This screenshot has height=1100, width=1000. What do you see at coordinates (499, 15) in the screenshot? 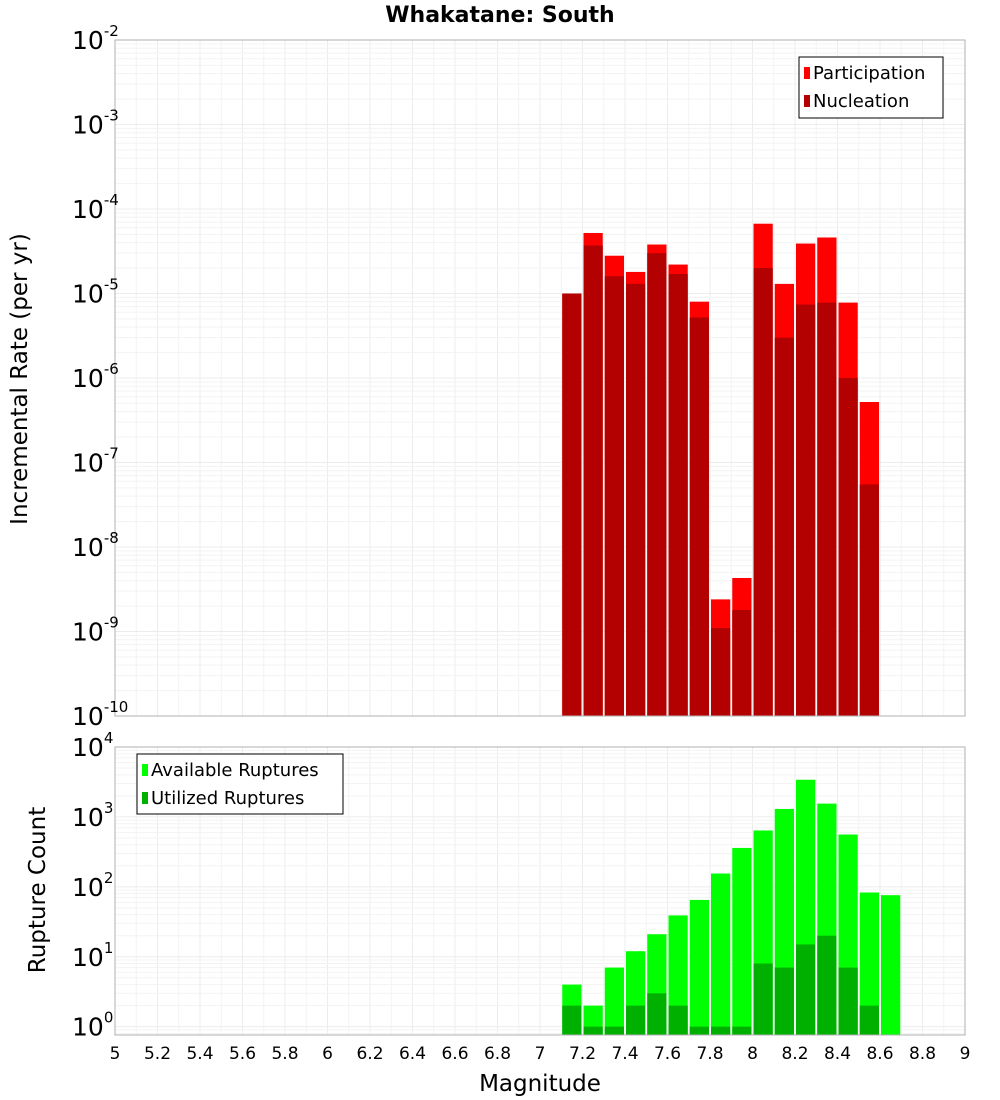
I see `chart-title: Whakatane: South` at bounding box center [499, 15].